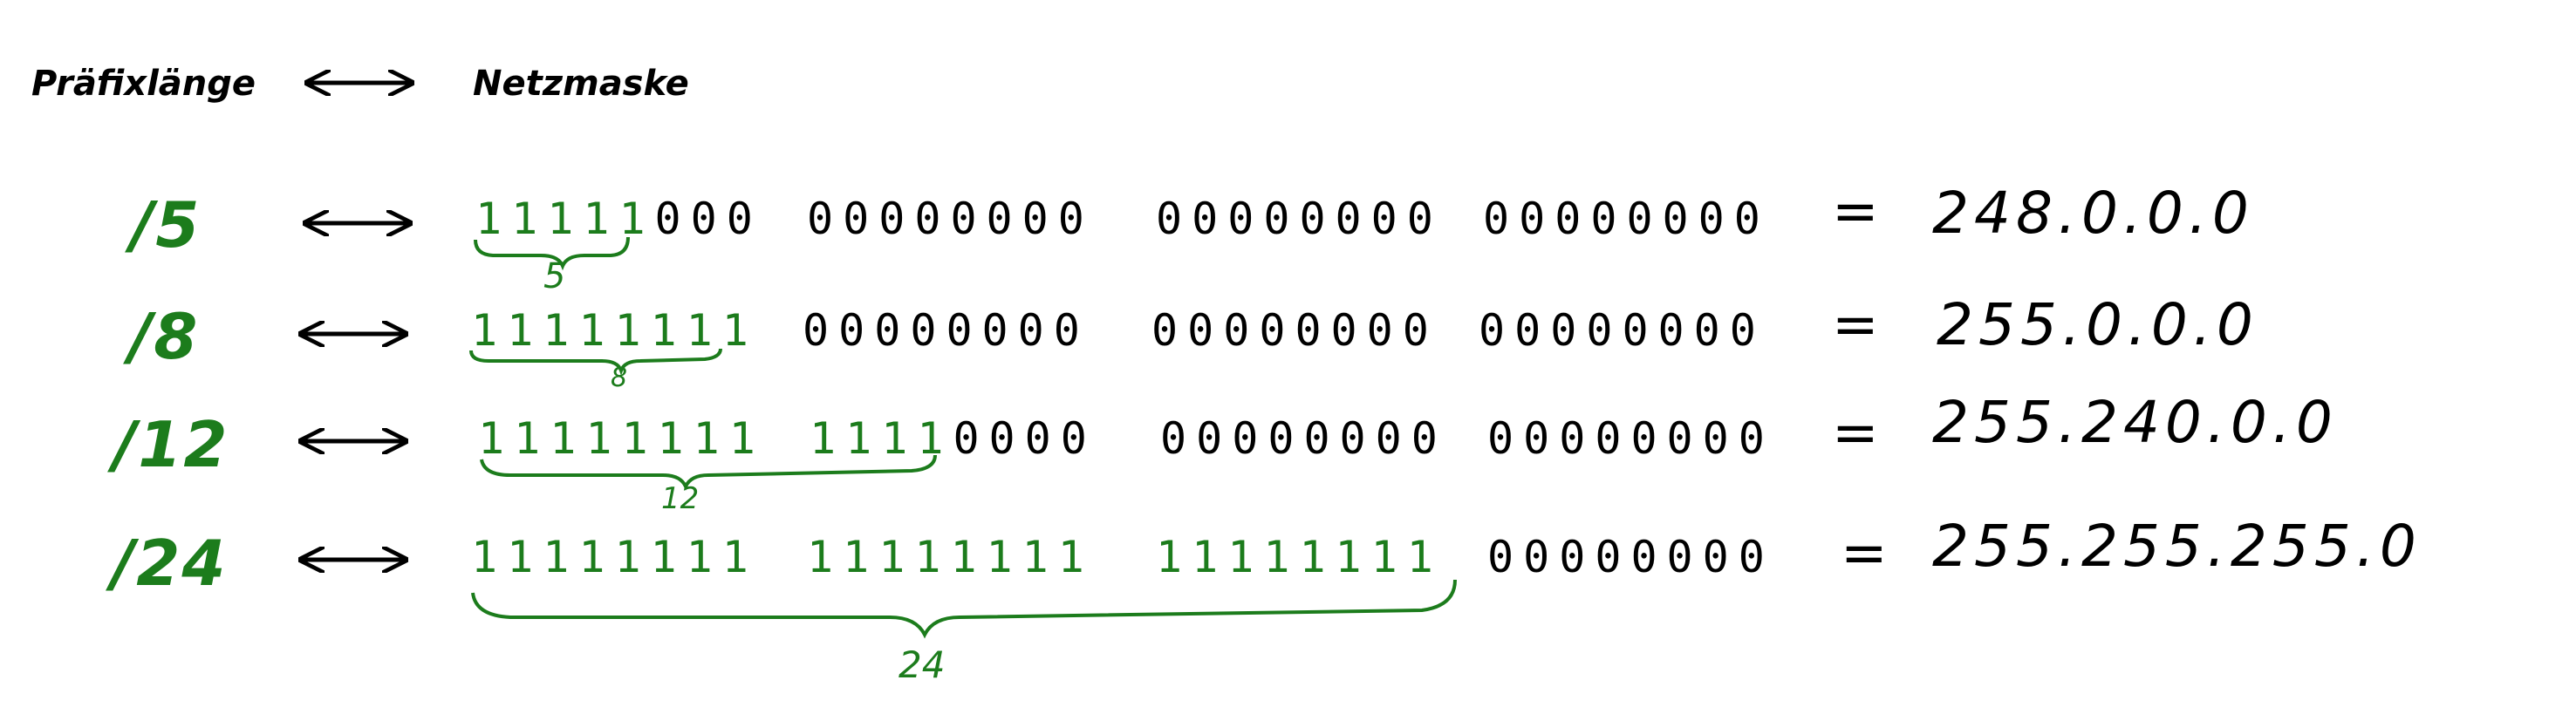 This screenshot has height=721, width=2576. Describe the element at coordinates (2177, 546) in the screenshot. I see `dotted-mask-255-255-255-0: 255.255.255.0` at that location.